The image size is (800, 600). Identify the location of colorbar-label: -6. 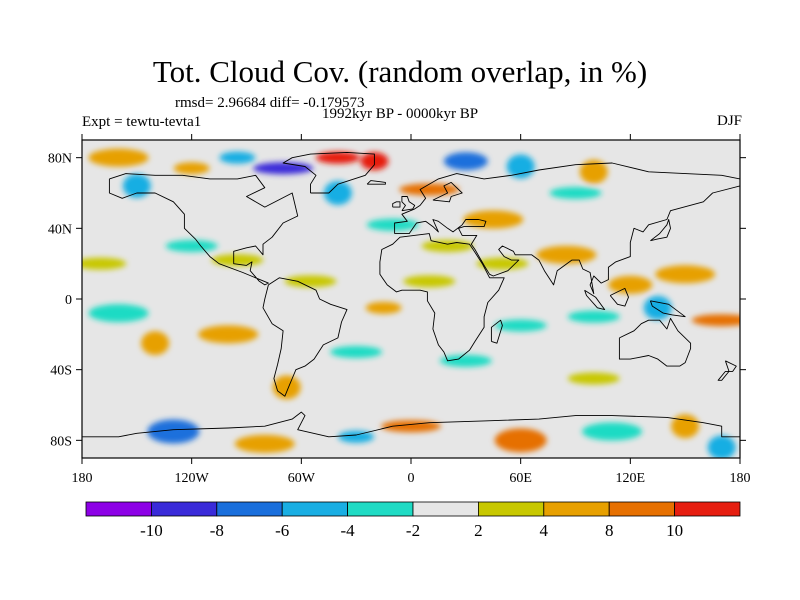
(282, 530).